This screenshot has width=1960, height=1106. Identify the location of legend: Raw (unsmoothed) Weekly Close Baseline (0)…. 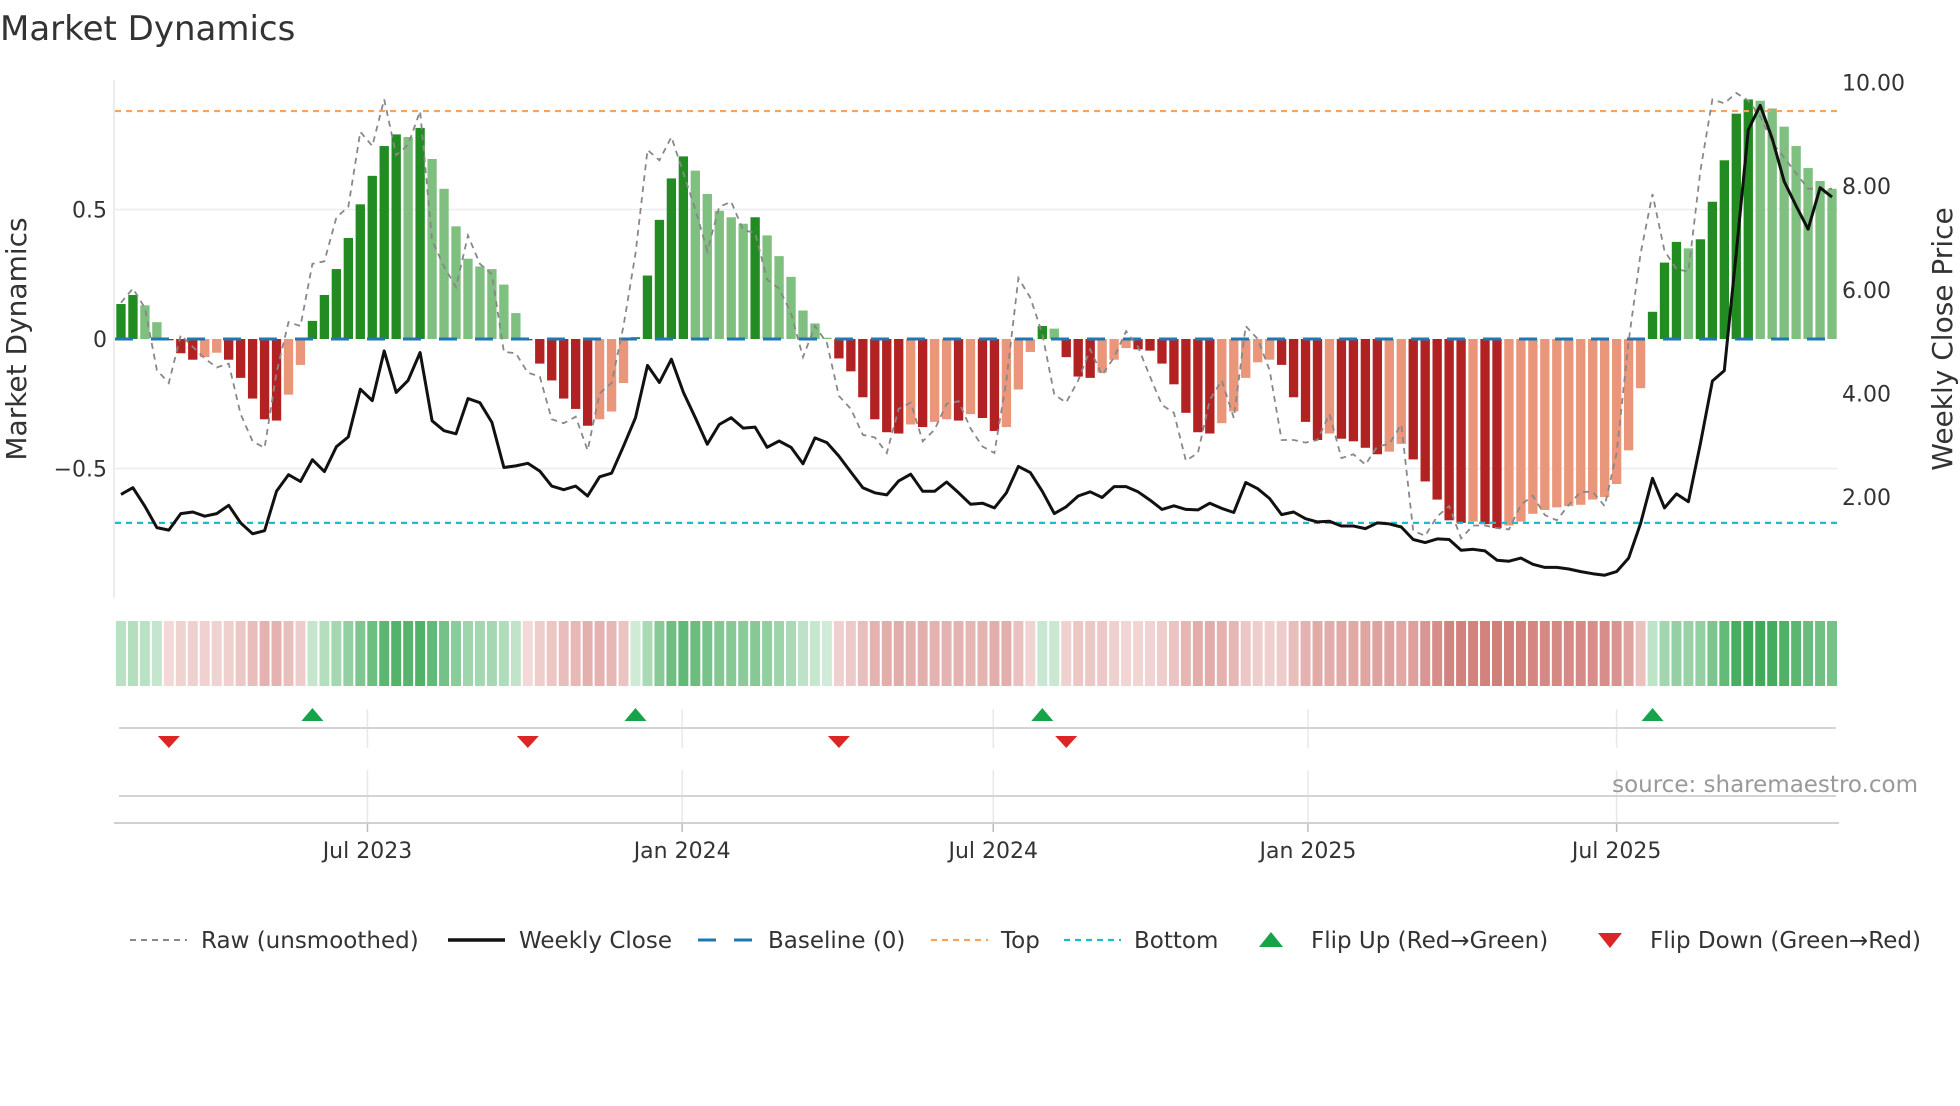
(1025, 941).